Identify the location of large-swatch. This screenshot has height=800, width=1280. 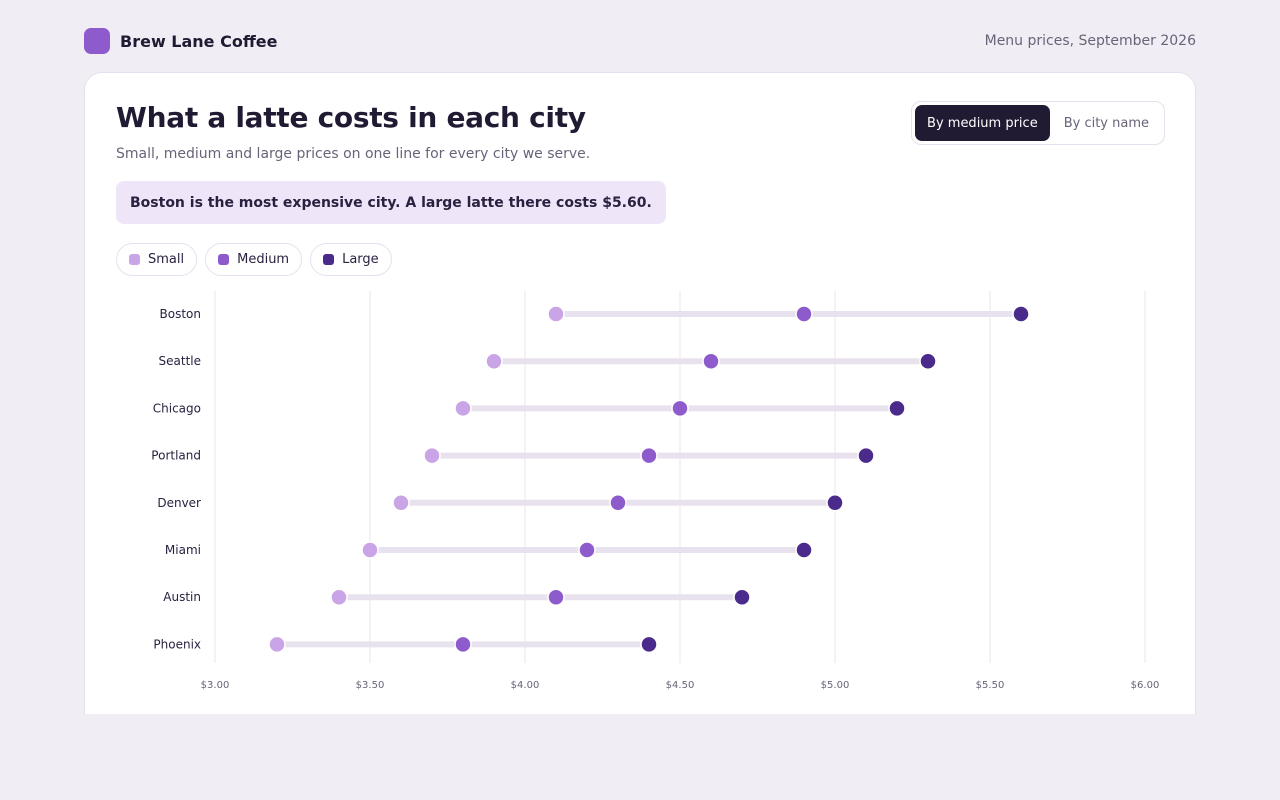
(329, 259).